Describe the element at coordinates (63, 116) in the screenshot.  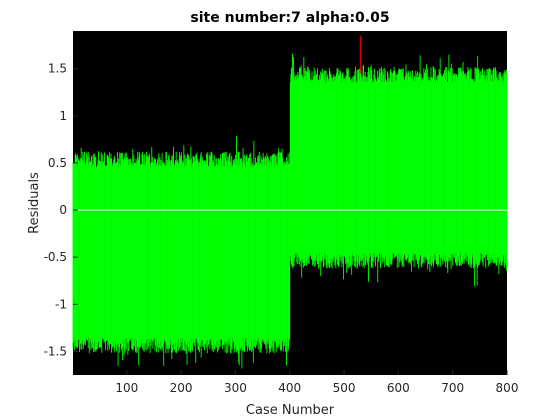
I see `y-tick-label: 1` at that location.